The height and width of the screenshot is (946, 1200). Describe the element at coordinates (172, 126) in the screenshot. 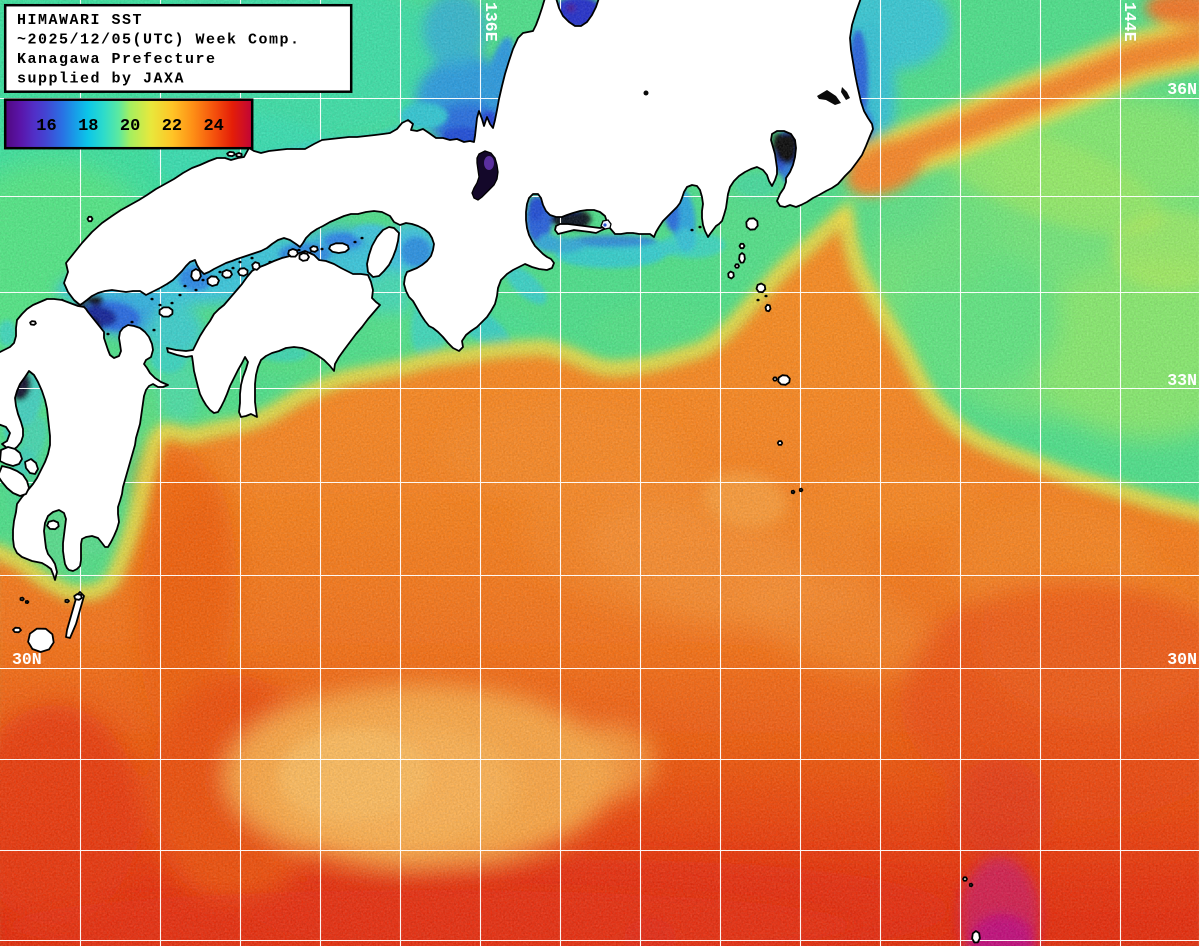

I see `svg-text: 22` at that location.